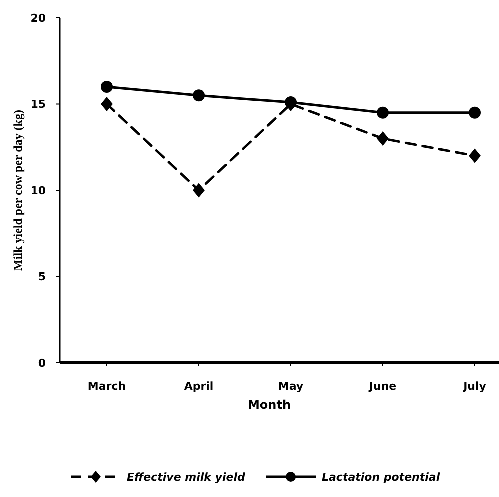 This screenshot has width=499, height=497. What do you see at coordinates (381, 477) in the screenshot?
I see `legend-label: Lactation potential` at bounding box center [381, 477].